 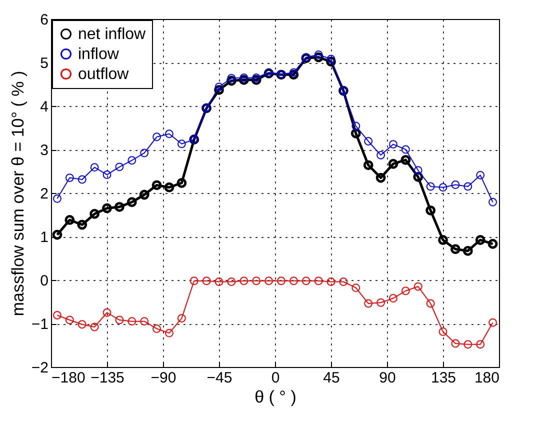 What do you see at coordinates (163, 378) in the screenshot?
I see `x-tick-label: −90` at bounding box center [163, 378].